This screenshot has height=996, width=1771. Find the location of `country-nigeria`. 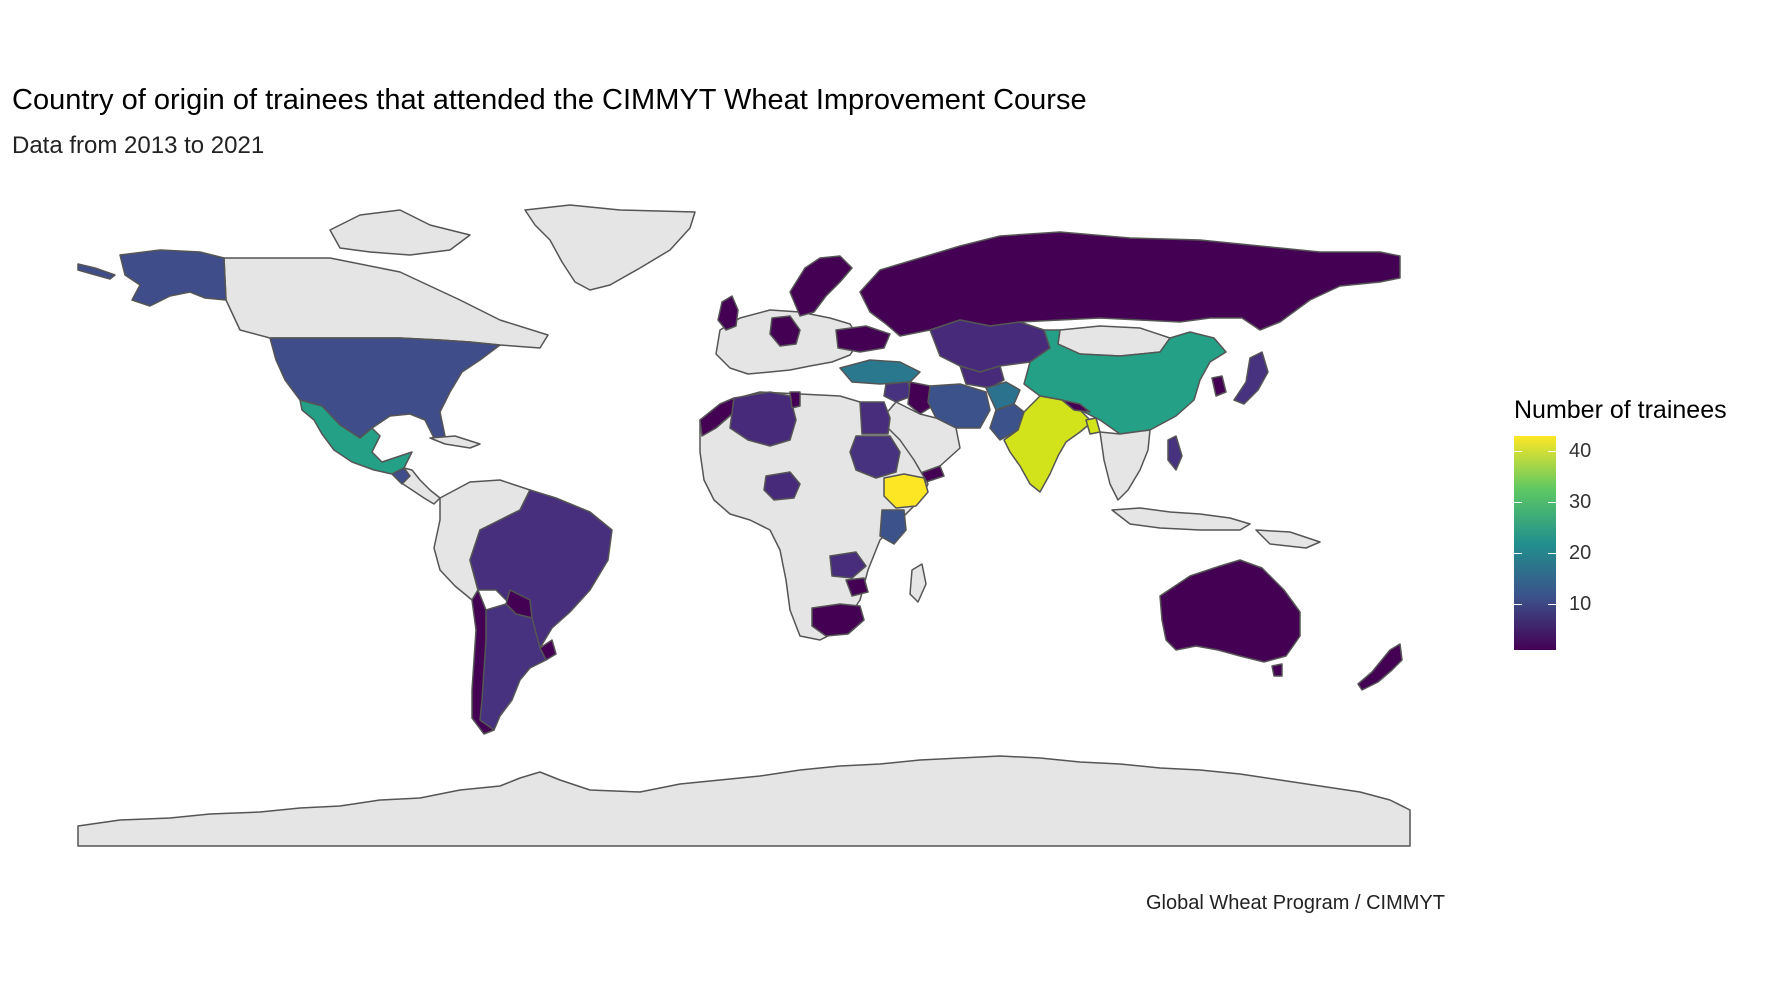

country-nigeria is located at coordinates (782, 486).